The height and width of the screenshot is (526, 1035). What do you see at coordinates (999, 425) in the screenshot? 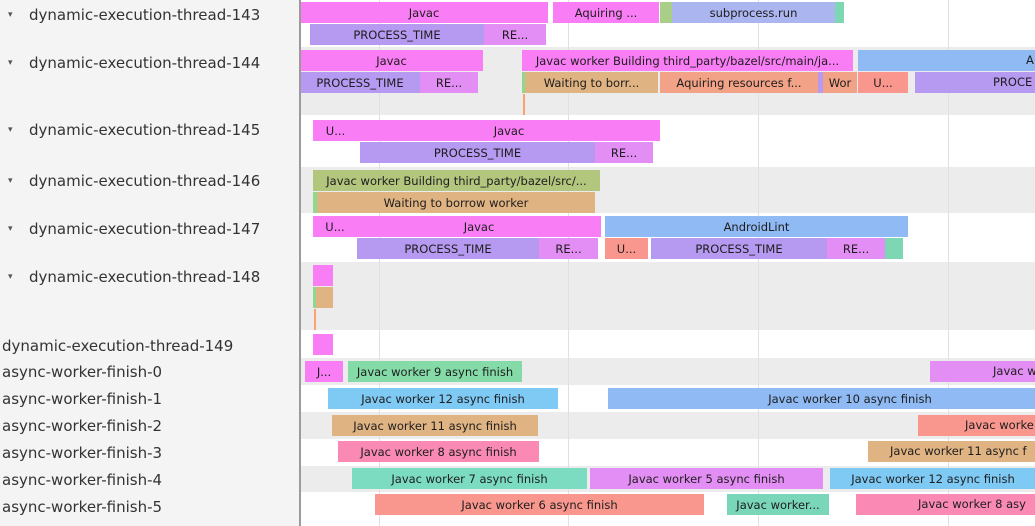
I see `trace-slice-label: Javac worke` at bounding box center [999, 425].